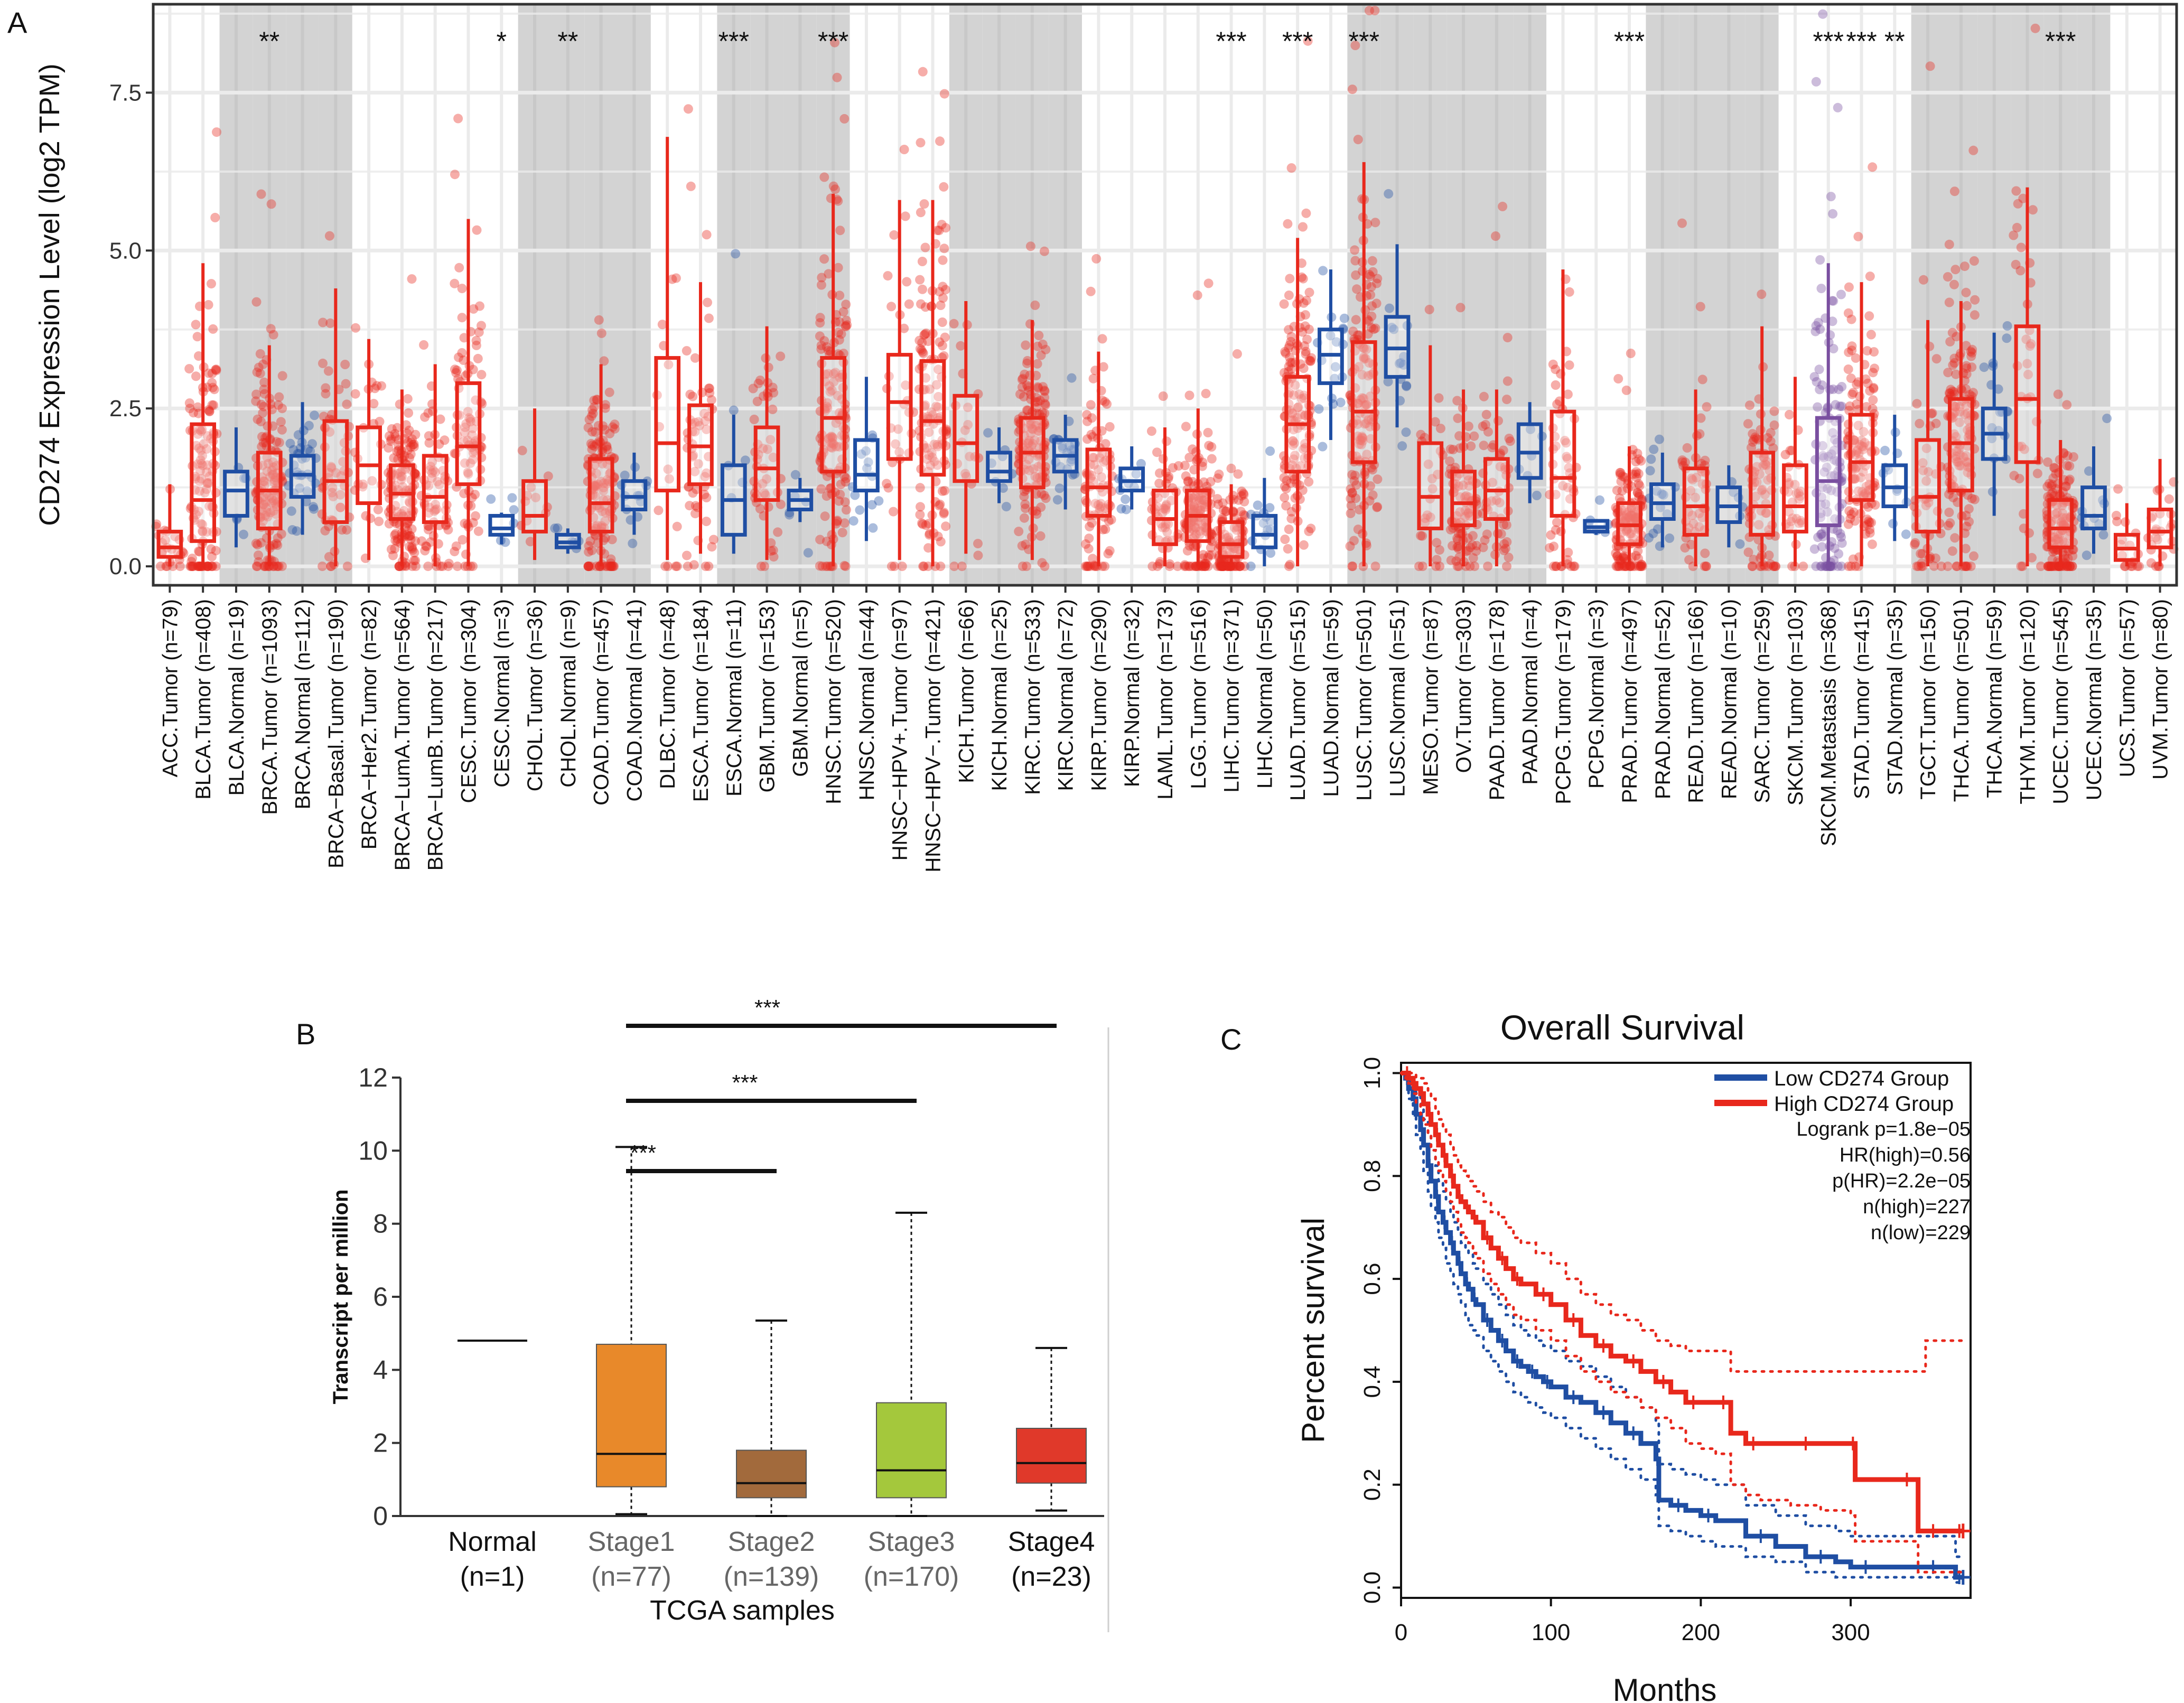  I want to click on x-tick-label: BRCA−LumB.Tumor (n=217), so click(435, 735).